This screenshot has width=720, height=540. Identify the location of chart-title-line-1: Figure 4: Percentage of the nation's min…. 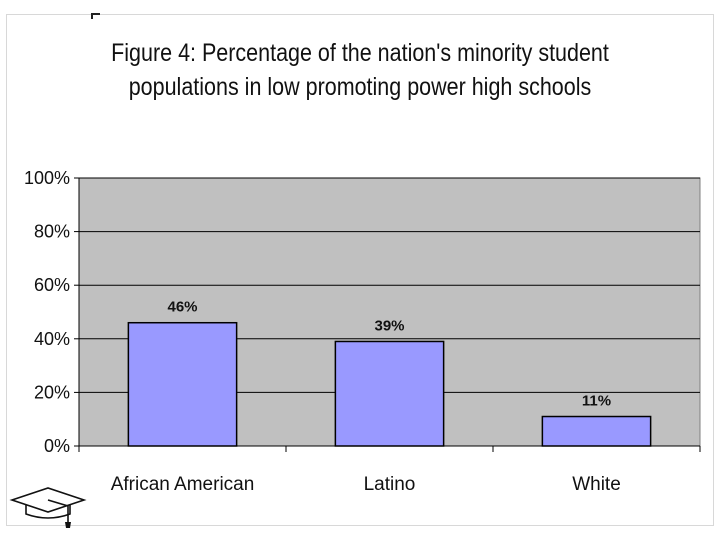
(360, 53).